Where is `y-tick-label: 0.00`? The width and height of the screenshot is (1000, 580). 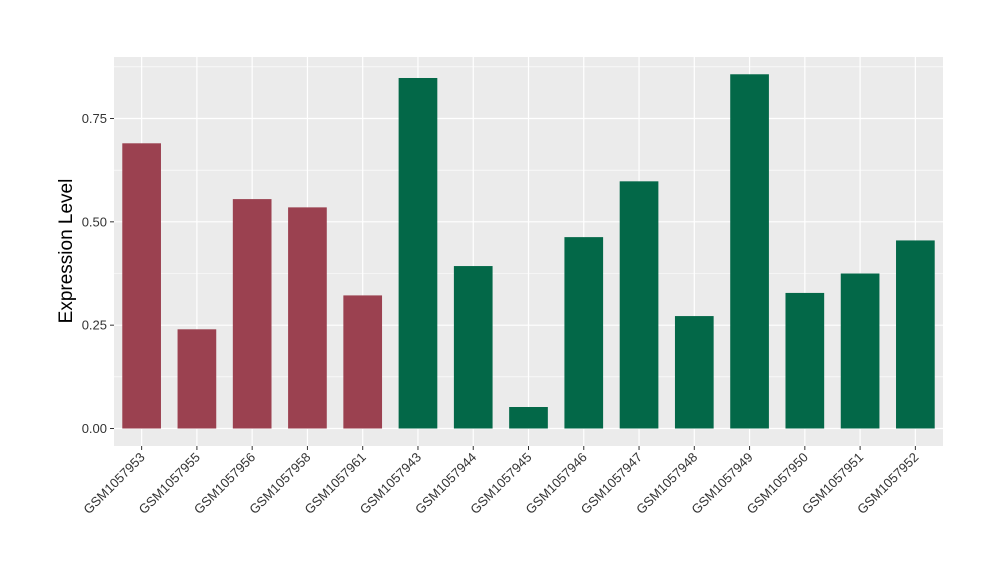 y-tick-label: 0.00 is located at coordinates (94, 428).